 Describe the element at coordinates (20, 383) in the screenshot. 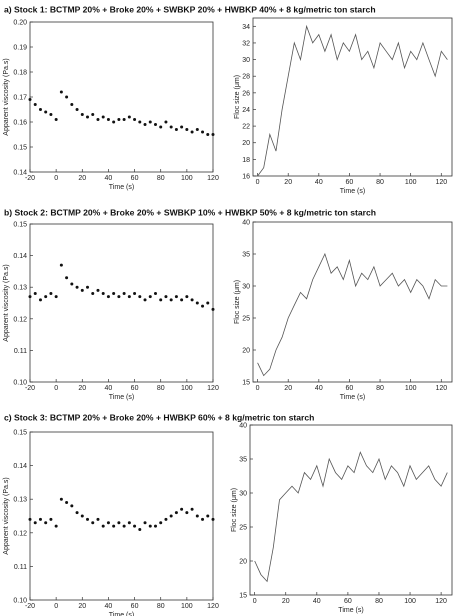

I see `y-tick-label: 0.10` at that location.